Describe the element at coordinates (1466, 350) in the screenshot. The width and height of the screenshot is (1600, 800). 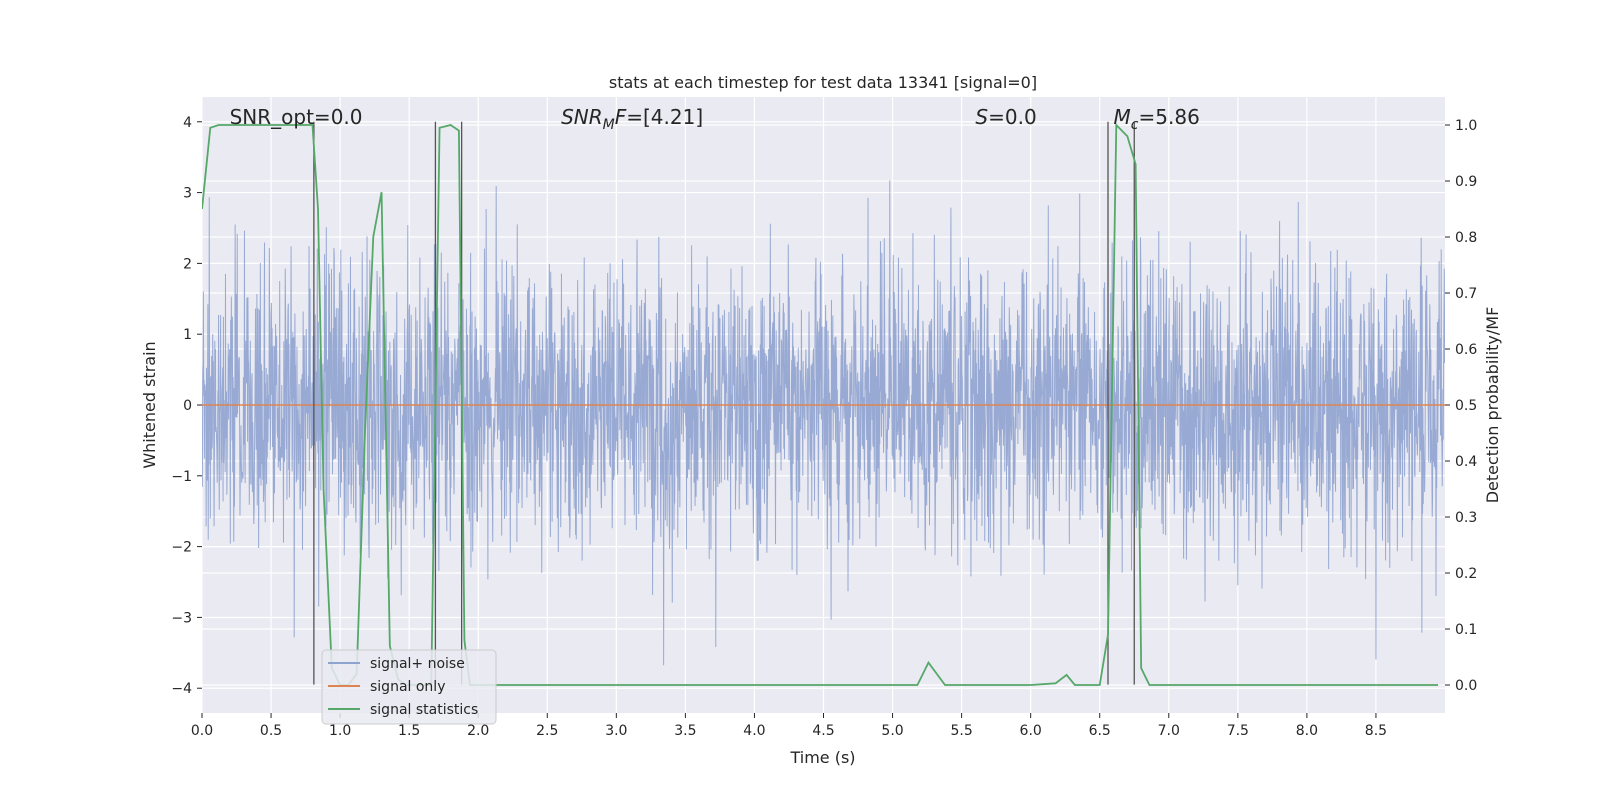
I see `y2-tick-label-4: 0.6` at that location.